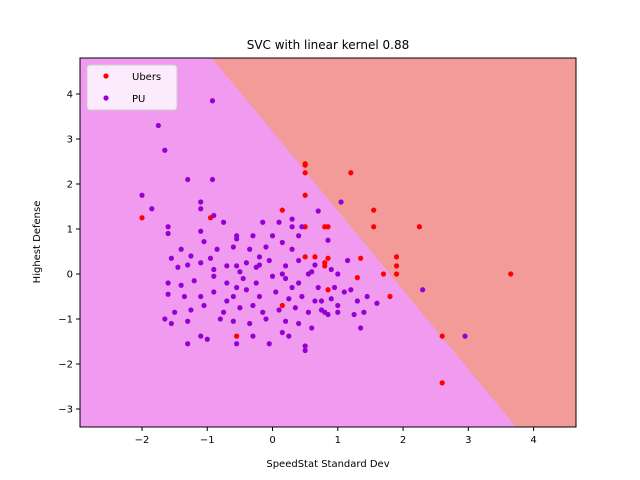  What do you see at coordinates (327, 464) in the screenshot?
I see `x-axis-label: SpeedStat Standard Dev` at bounding box center [327, 464].